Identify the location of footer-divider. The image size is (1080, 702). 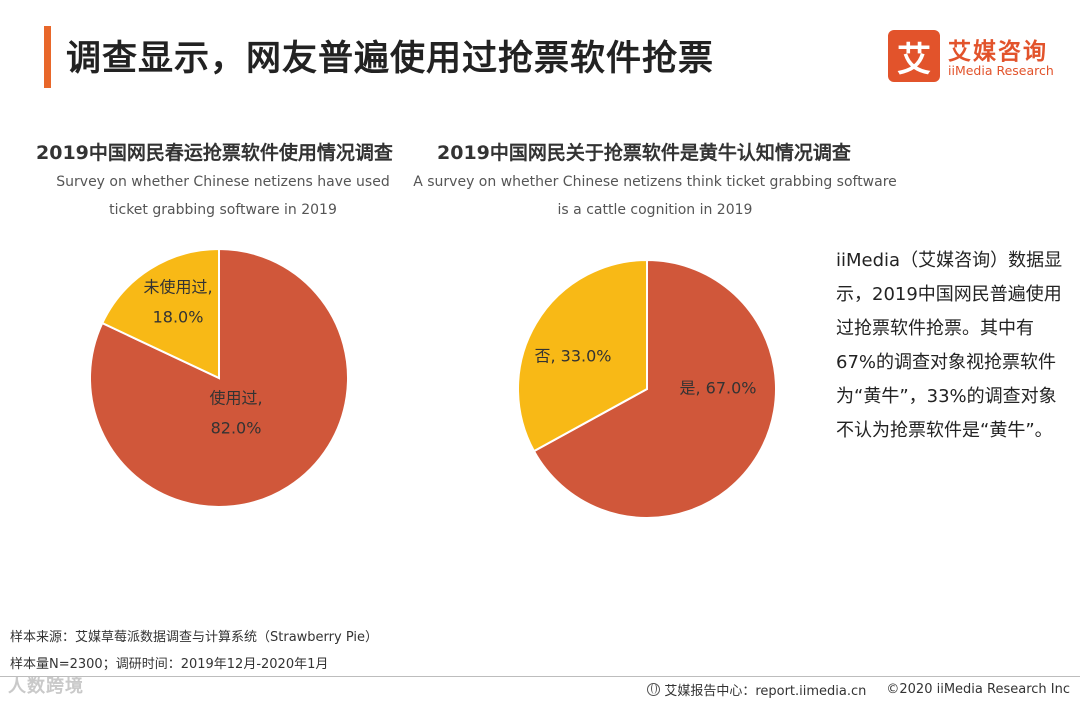
(540, 676).